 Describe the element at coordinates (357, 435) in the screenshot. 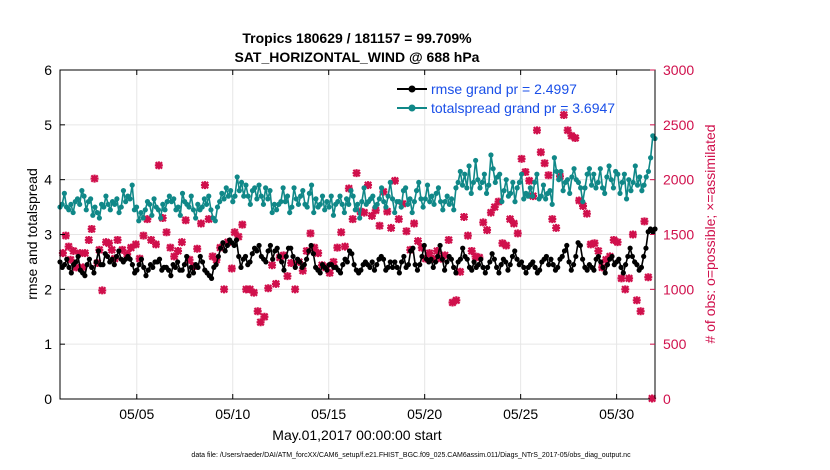

I see `x-axis-label: May.01,2017 00:00:00 start` at that location.